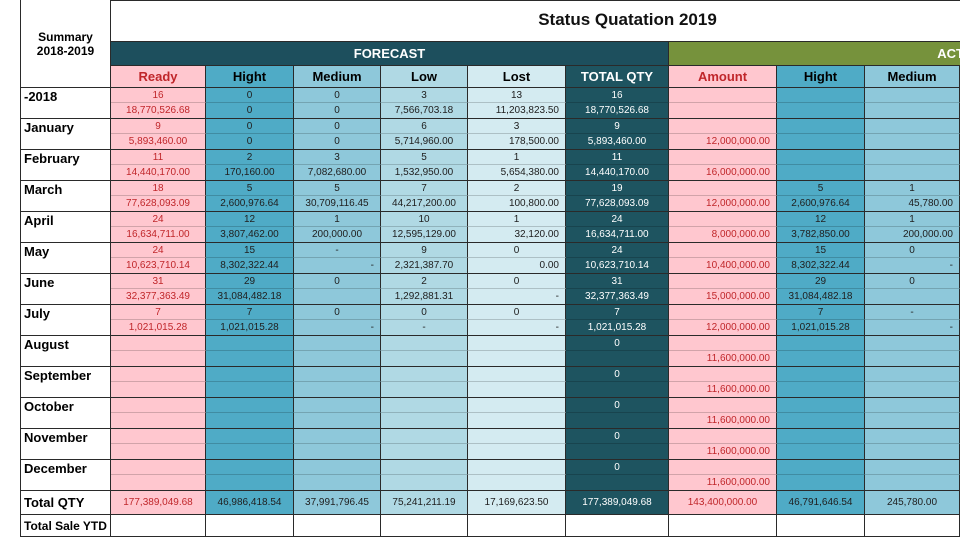  What do you see at coordinates (617, 219) in the screenshot?
I see `table-cell: 24` at bounding box center [617, 219].